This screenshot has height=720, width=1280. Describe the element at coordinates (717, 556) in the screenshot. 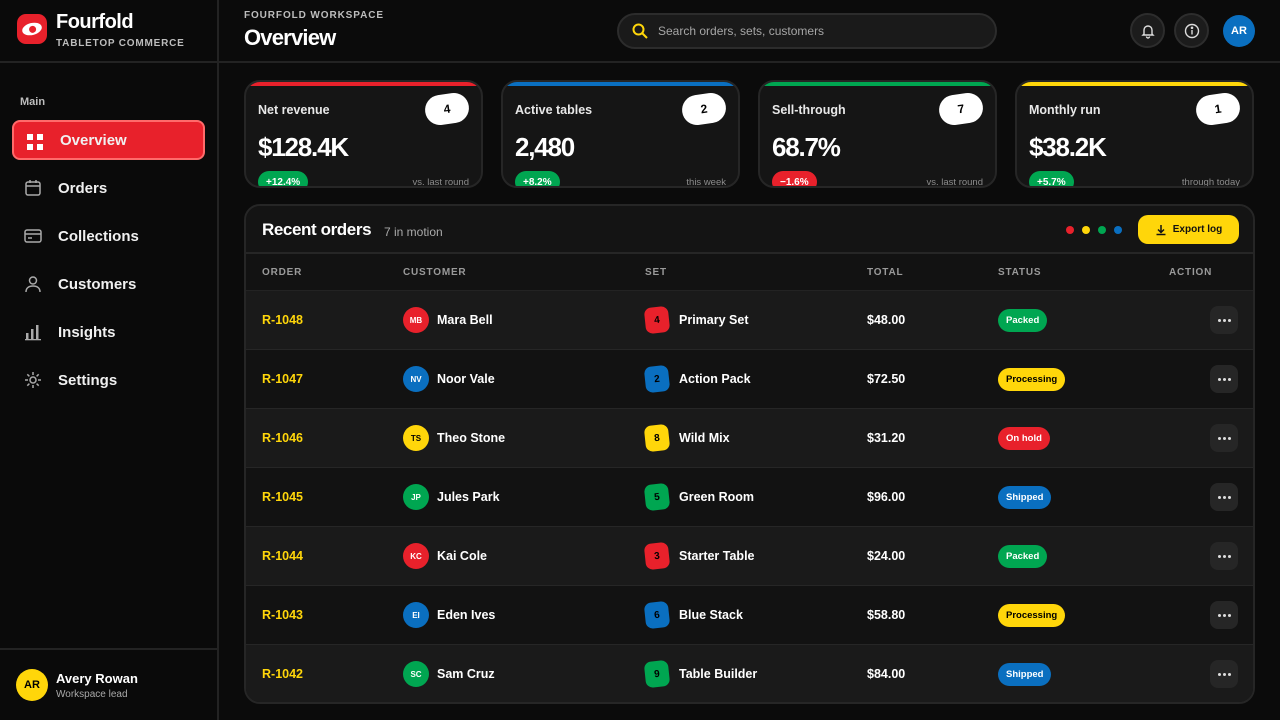

I see `set-name: Starter Table` at that location.